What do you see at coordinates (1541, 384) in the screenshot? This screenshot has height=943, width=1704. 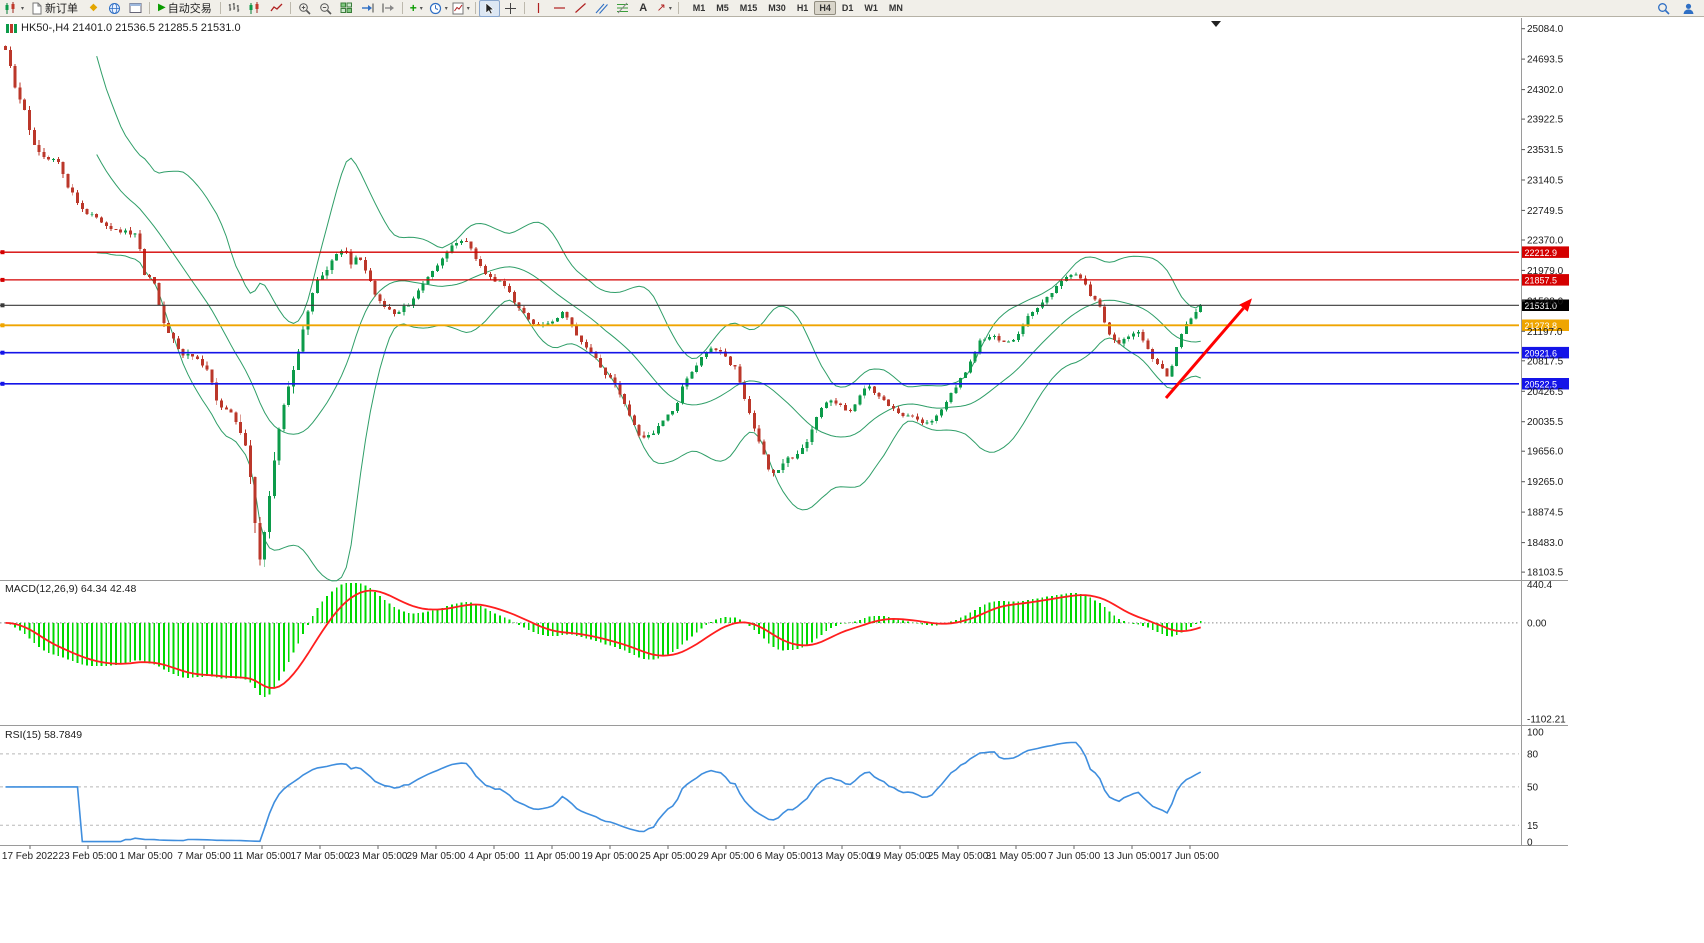 I see `svg-text: 20522.5` at bounding box center [1541, 384].